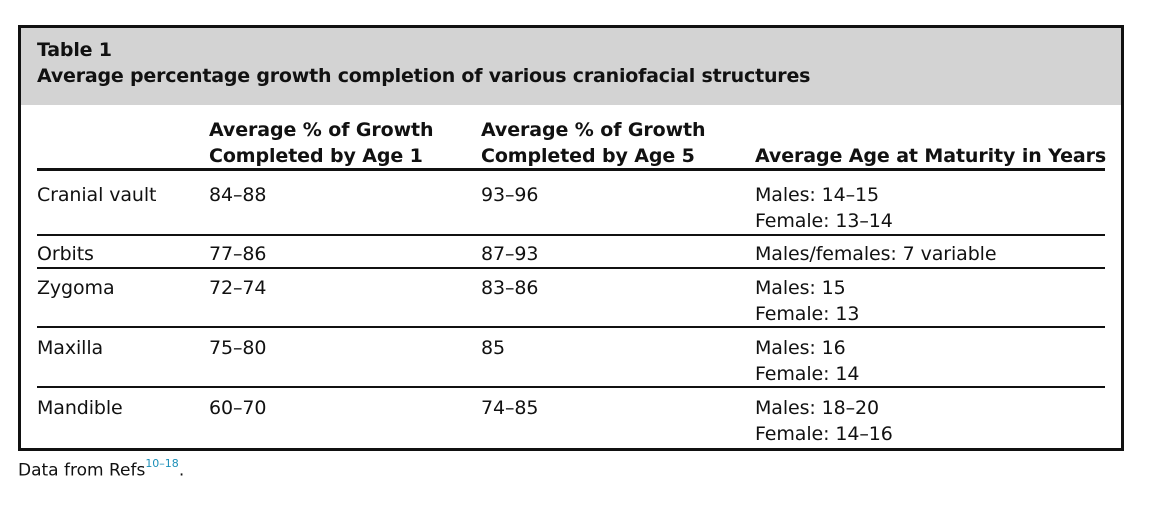 The width and height of the screenshot is (1150, 530). I want to click on header-age5-line2: Completed by Age 5, so click(588, 156).